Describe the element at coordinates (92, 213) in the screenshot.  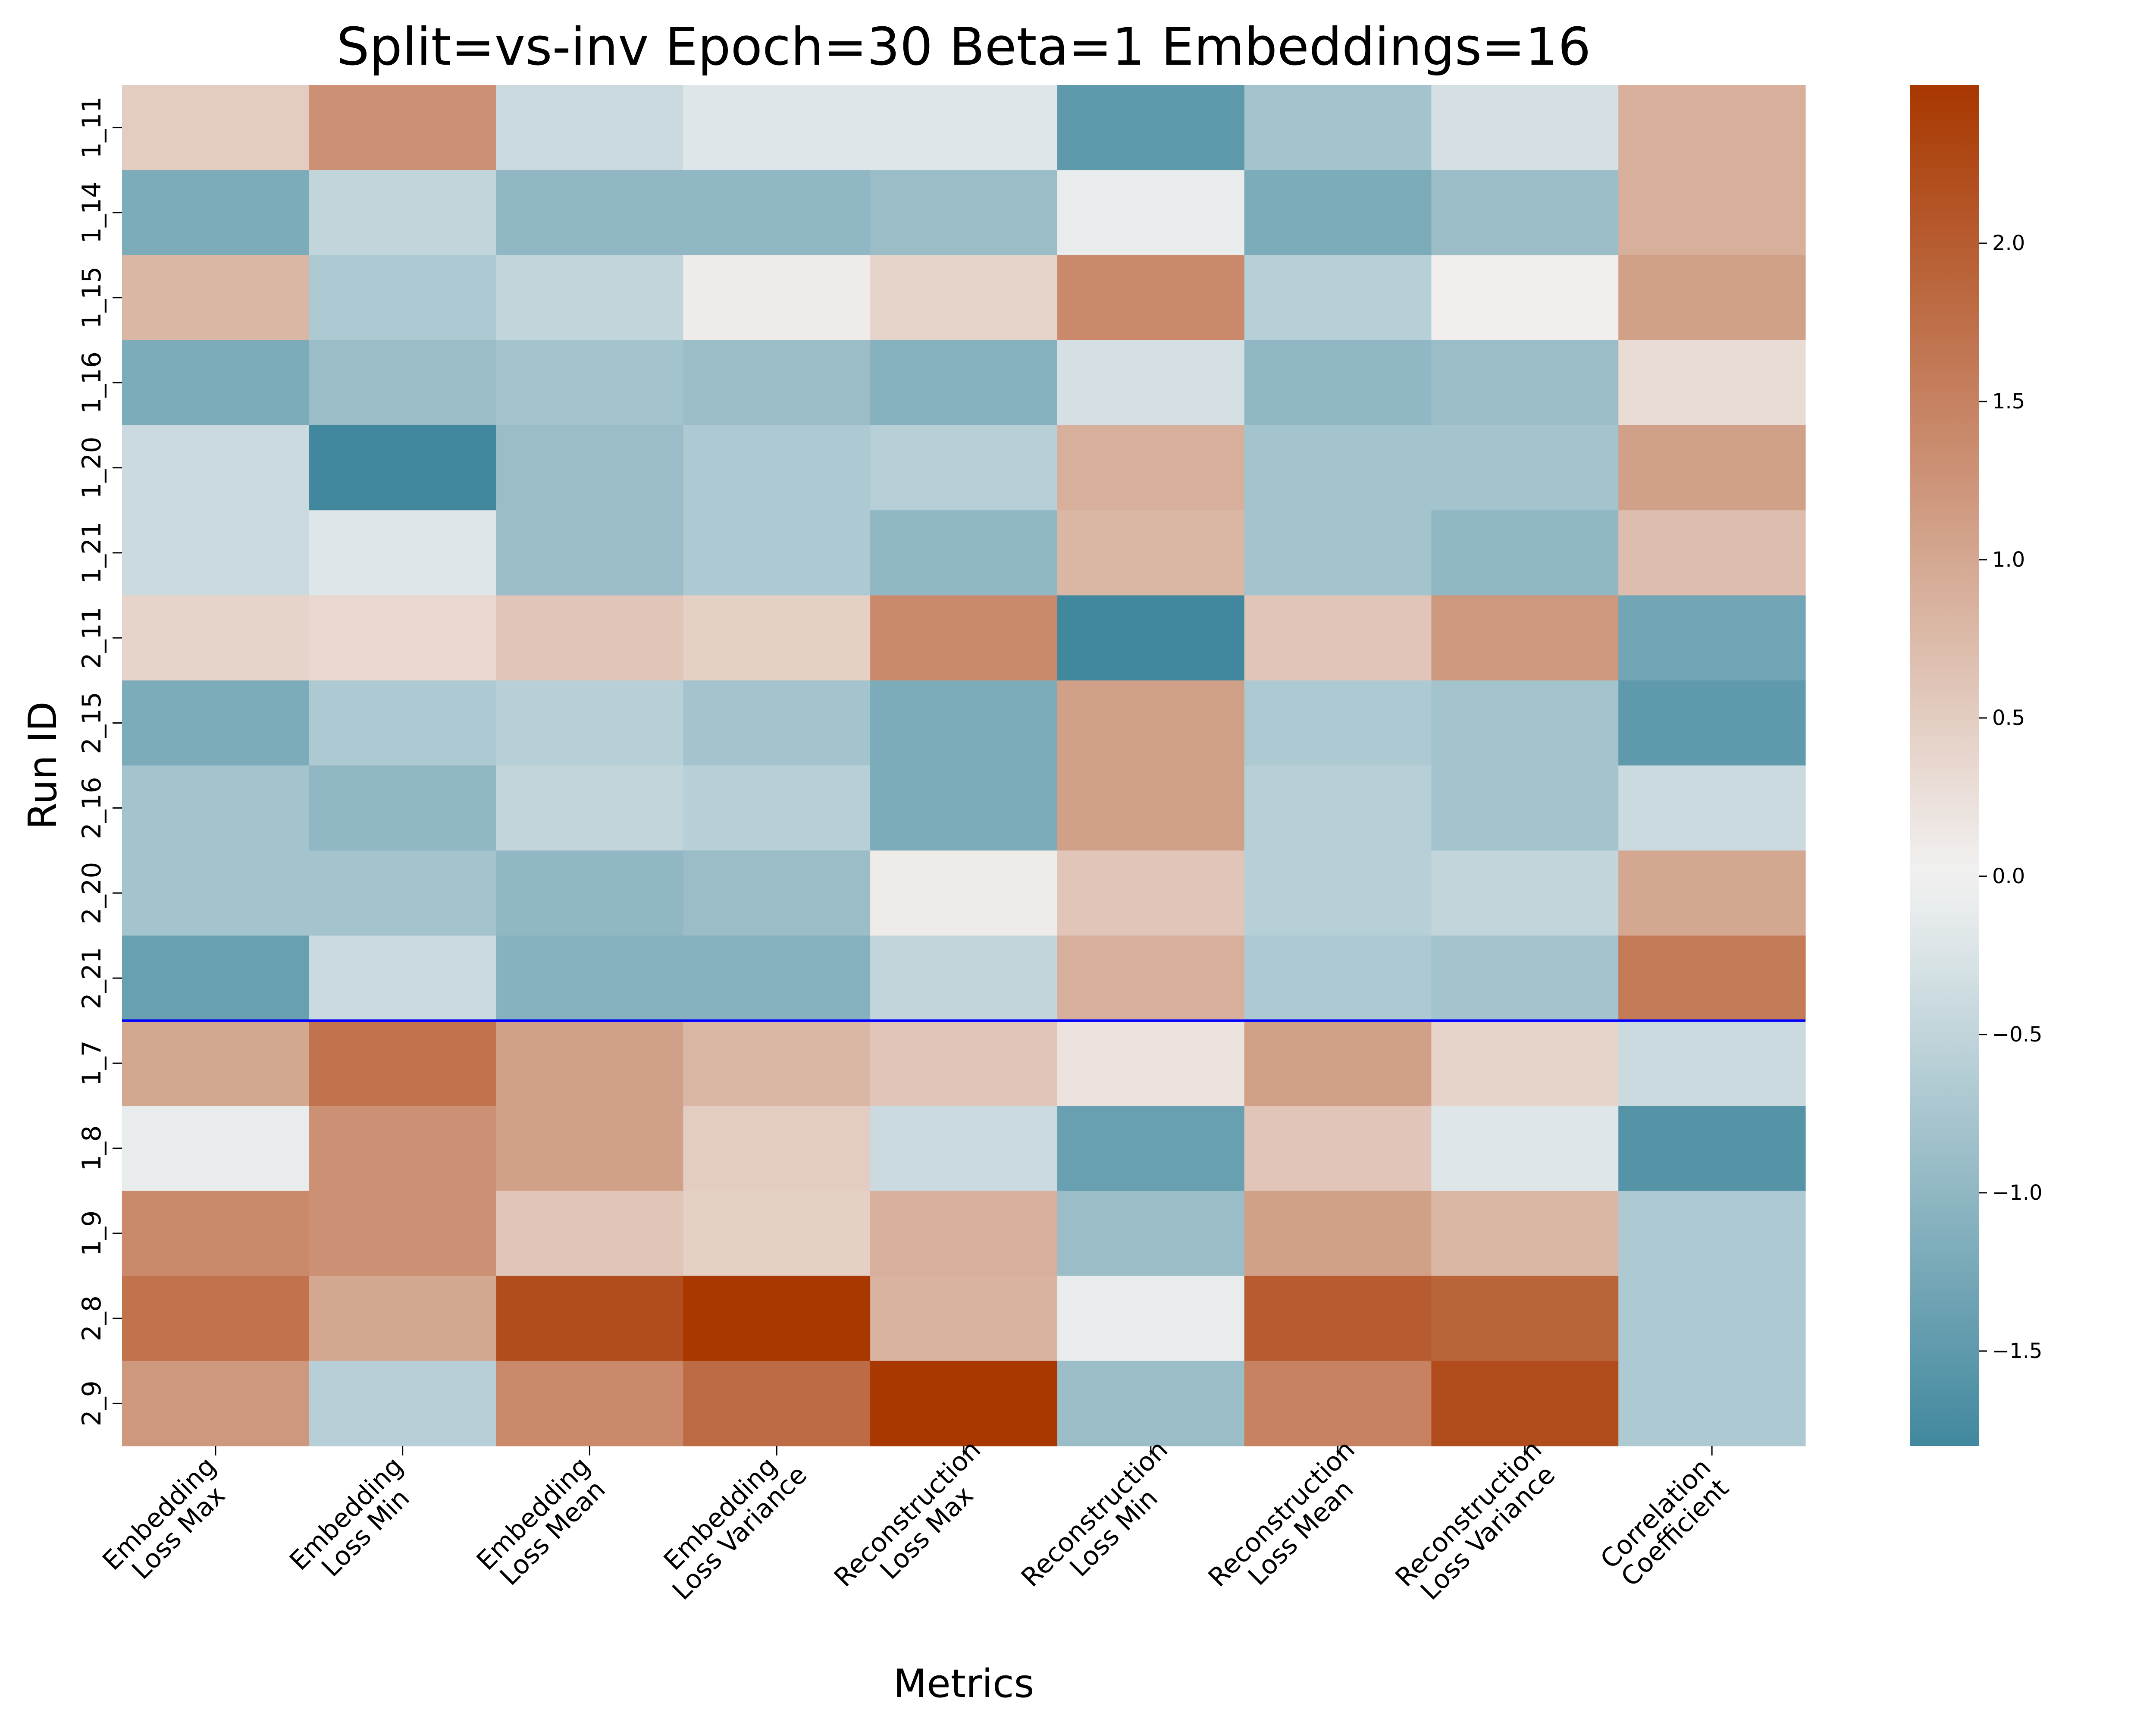
I see `y-tick-label: 1_14` at that location.